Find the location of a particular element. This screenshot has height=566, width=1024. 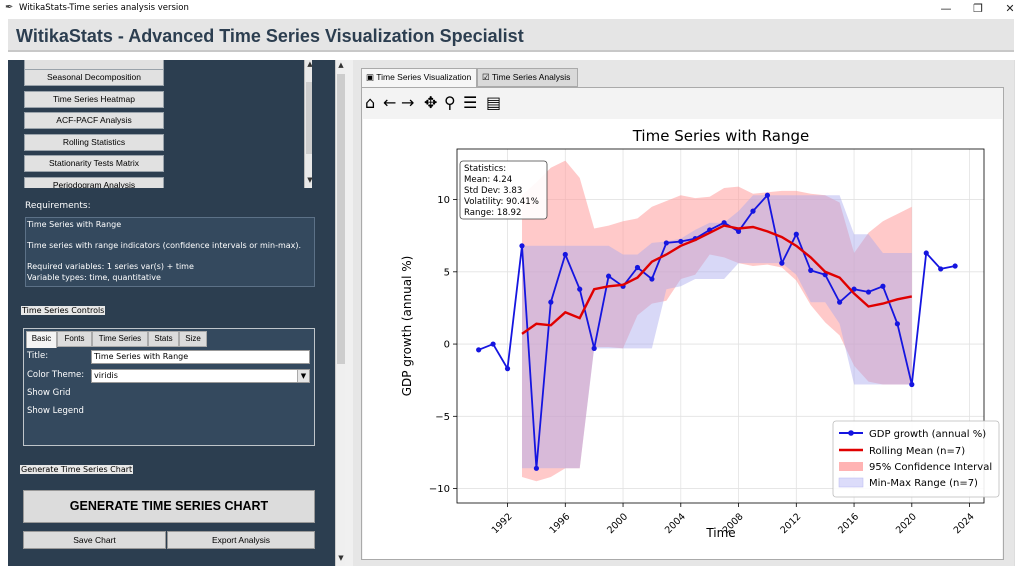

x-axis-label: Time is located at coordinates (720, 533).